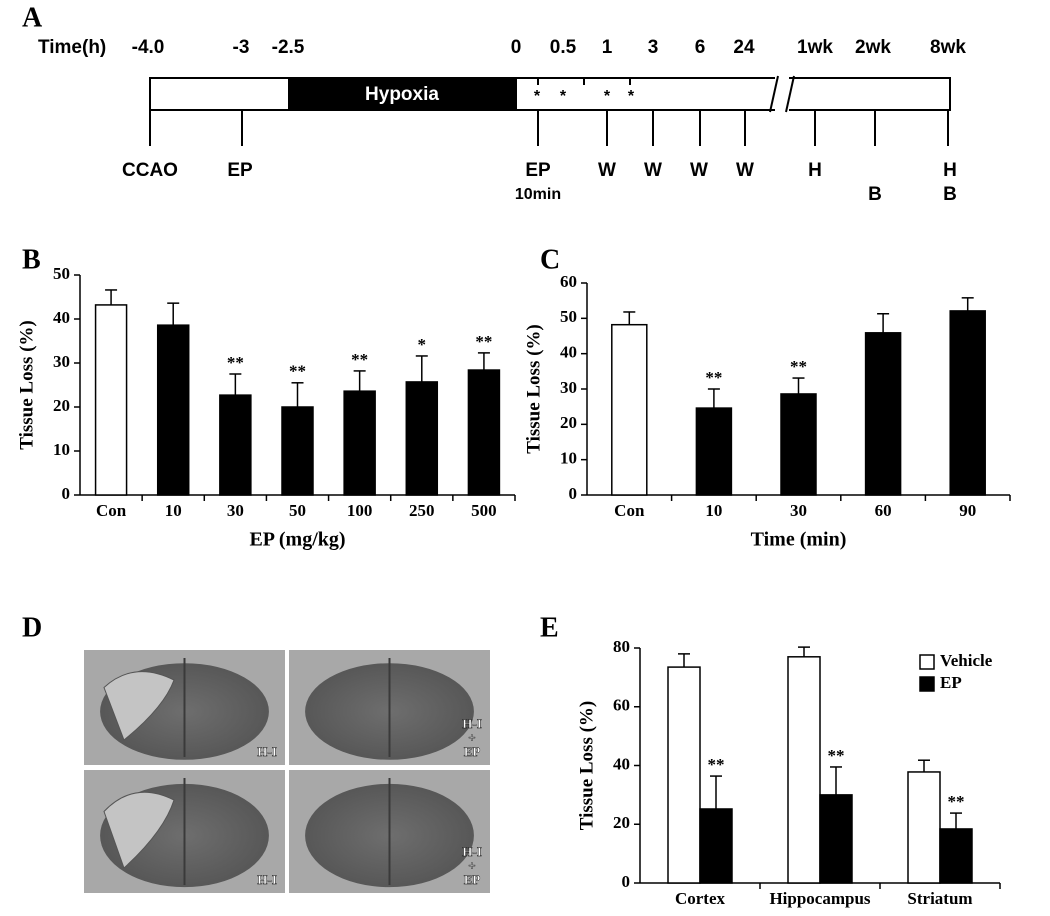 The height and width of the screenshot is (916, 1050). Describe the element at coordinates (819, 898) in the screenshot. I see `x-tick-label: Hippocampus` at that location.